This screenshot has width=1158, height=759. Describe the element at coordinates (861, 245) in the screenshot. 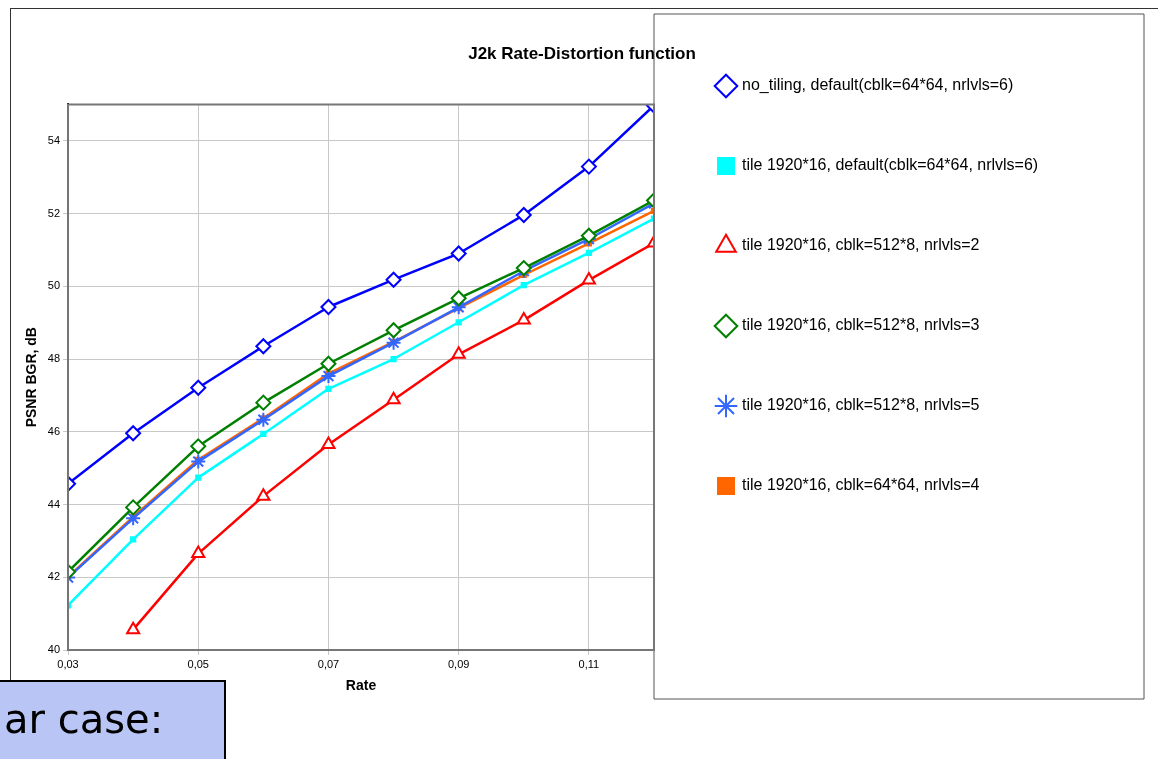

I see `legend-label: tile 1920*16, cblk=512*8, nrlvls=2` at that location.